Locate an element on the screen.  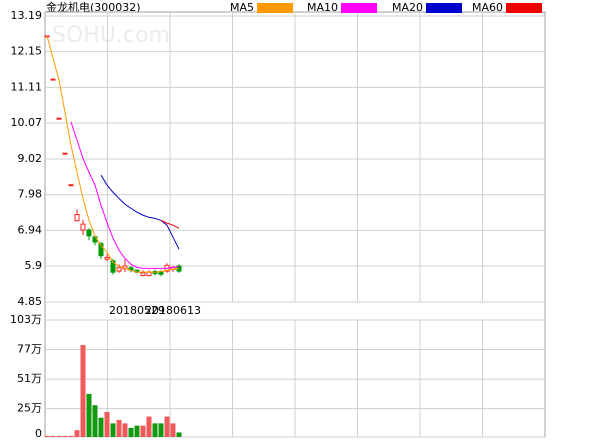
legend-label: MA10 is located at coordinates (322, 7).